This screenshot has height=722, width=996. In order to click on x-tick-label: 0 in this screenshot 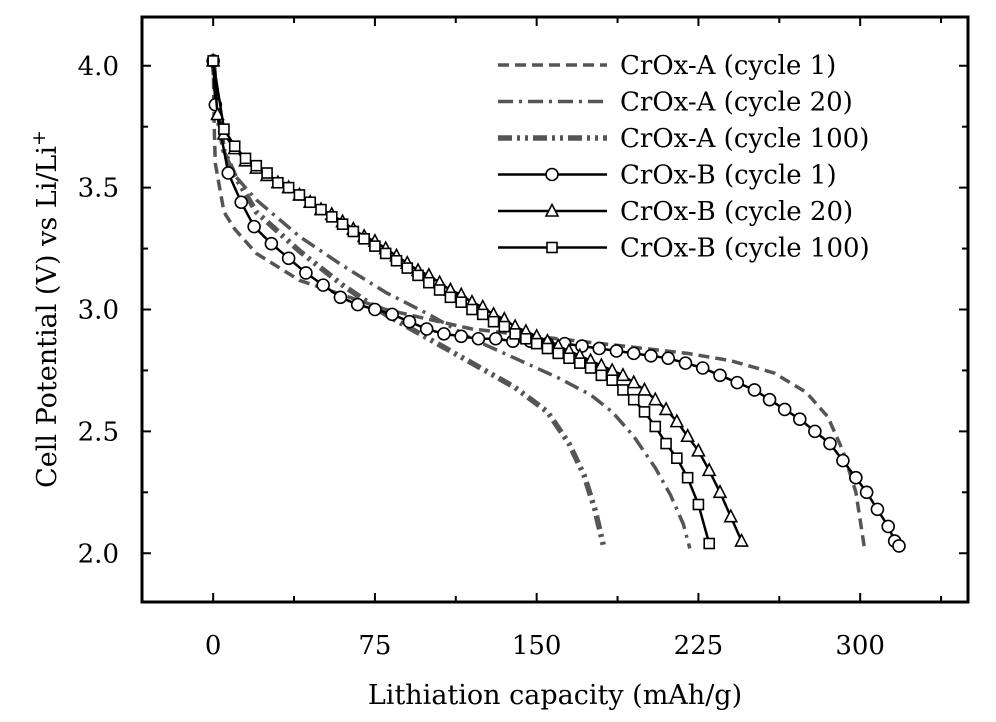, I will do `click(213, 646)`.